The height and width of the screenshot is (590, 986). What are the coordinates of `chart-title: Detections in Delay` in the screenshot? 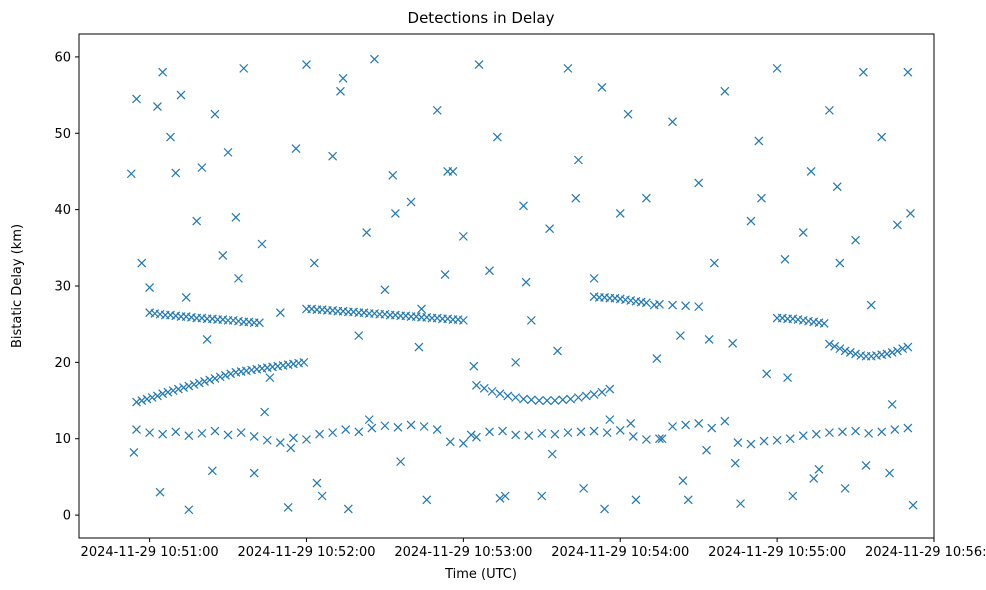 It's located at (481, 18).